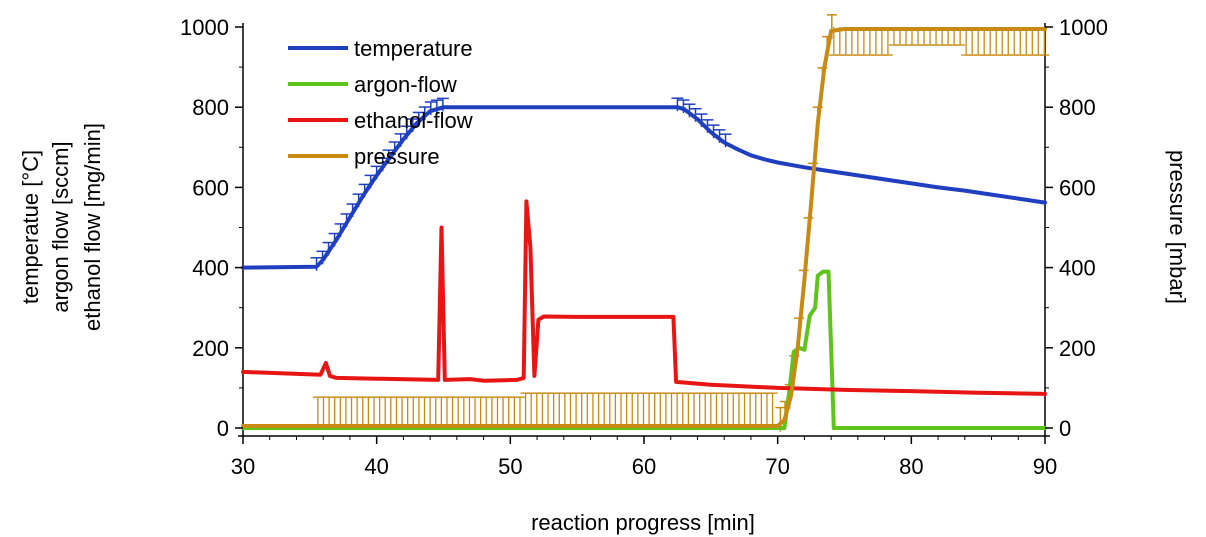  What do you see at coordinates (1076, 228) in the screenshot?
I see `y-axis-right: 0 200 400 600 800 1000` at bounding box center [1076, 228].